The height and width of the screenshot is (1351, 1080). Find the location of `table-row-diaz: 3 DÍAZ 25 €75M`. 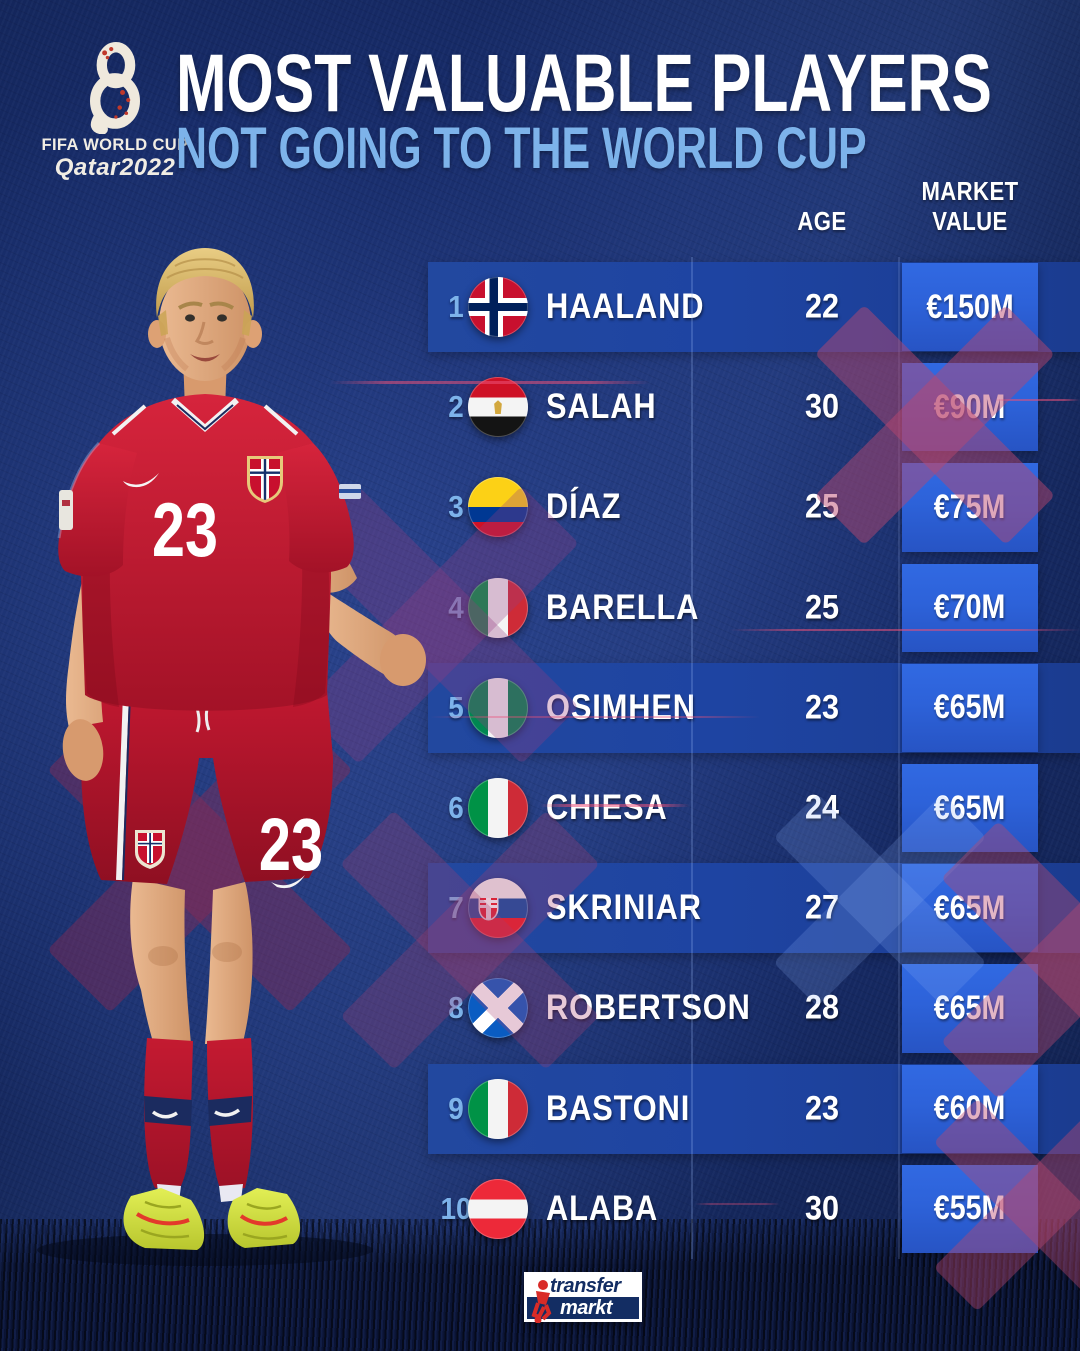

table-row-diaz: 3 DÍAZ 25 €75M is located at coordinates (754, 507).